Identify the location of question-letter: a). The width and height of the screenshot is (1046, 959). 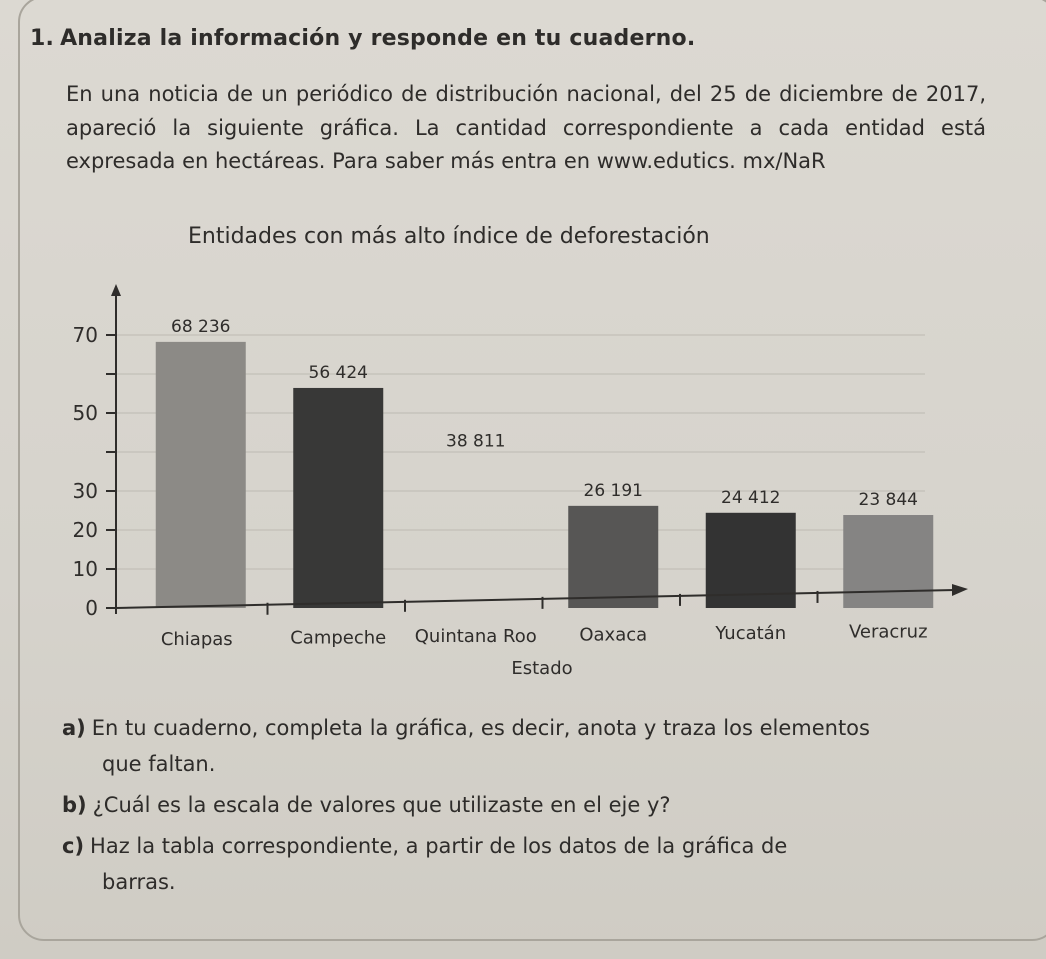
(74, 728).